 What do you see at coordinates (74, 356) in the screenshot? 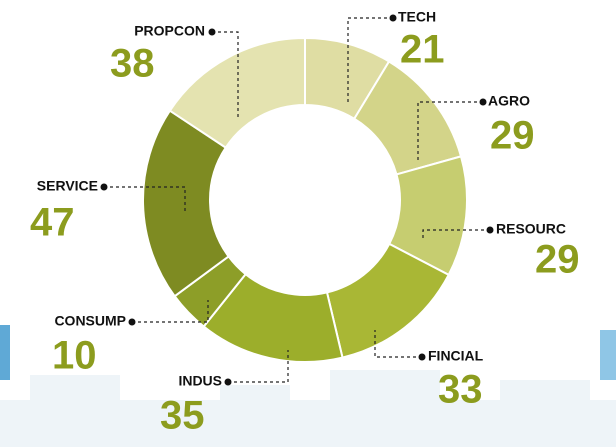
I see `segment-value: 10` at bounding box center [74, 356].